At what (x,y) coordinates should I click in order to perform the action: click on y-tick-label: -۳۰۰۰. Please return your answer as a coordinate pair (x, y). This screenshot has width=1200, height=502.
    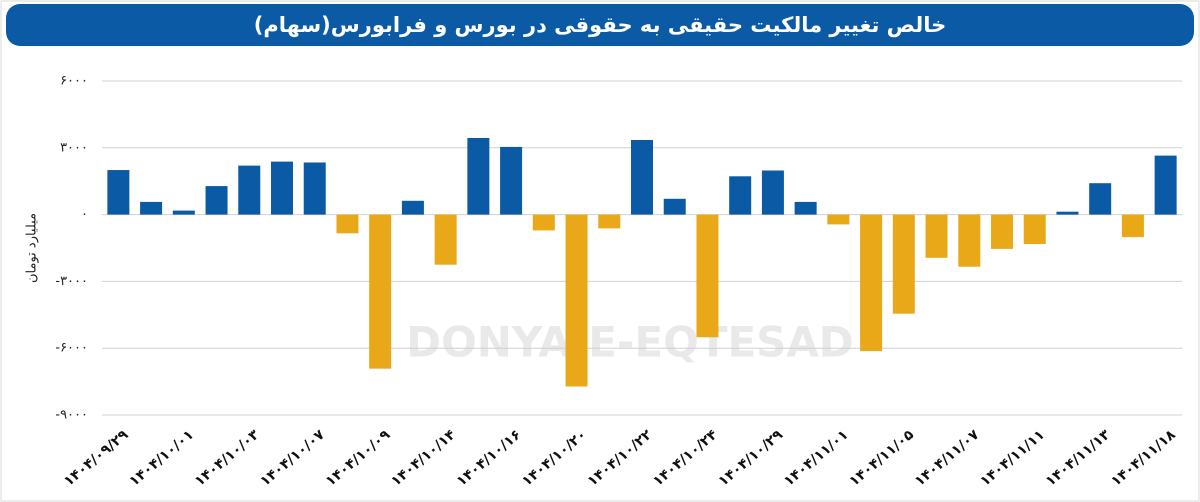
    Looking at the image, I should click on (71, 281).